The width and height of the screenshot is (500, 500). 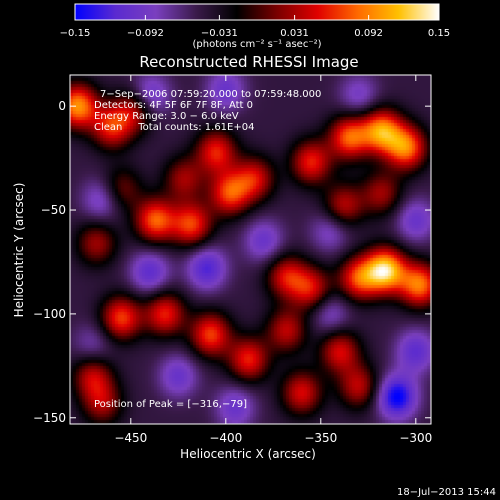 I want to click on colorbar-tick-label: 0.031, so click(x=294, y=33).